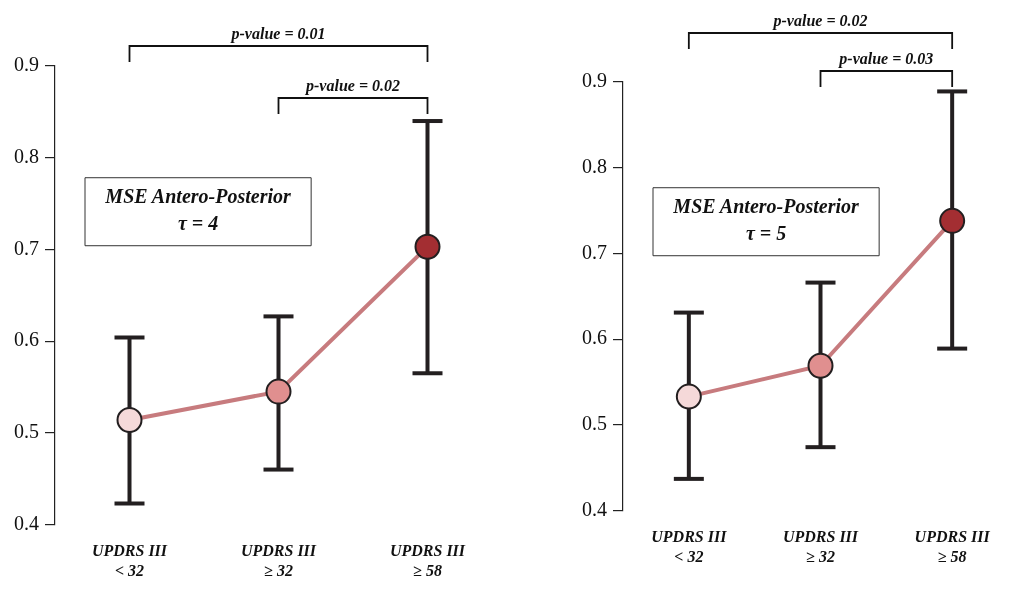  Describe the element at coordinates (277, 34) in the screenshot. I see `text: p-value = 0.01` at that location.